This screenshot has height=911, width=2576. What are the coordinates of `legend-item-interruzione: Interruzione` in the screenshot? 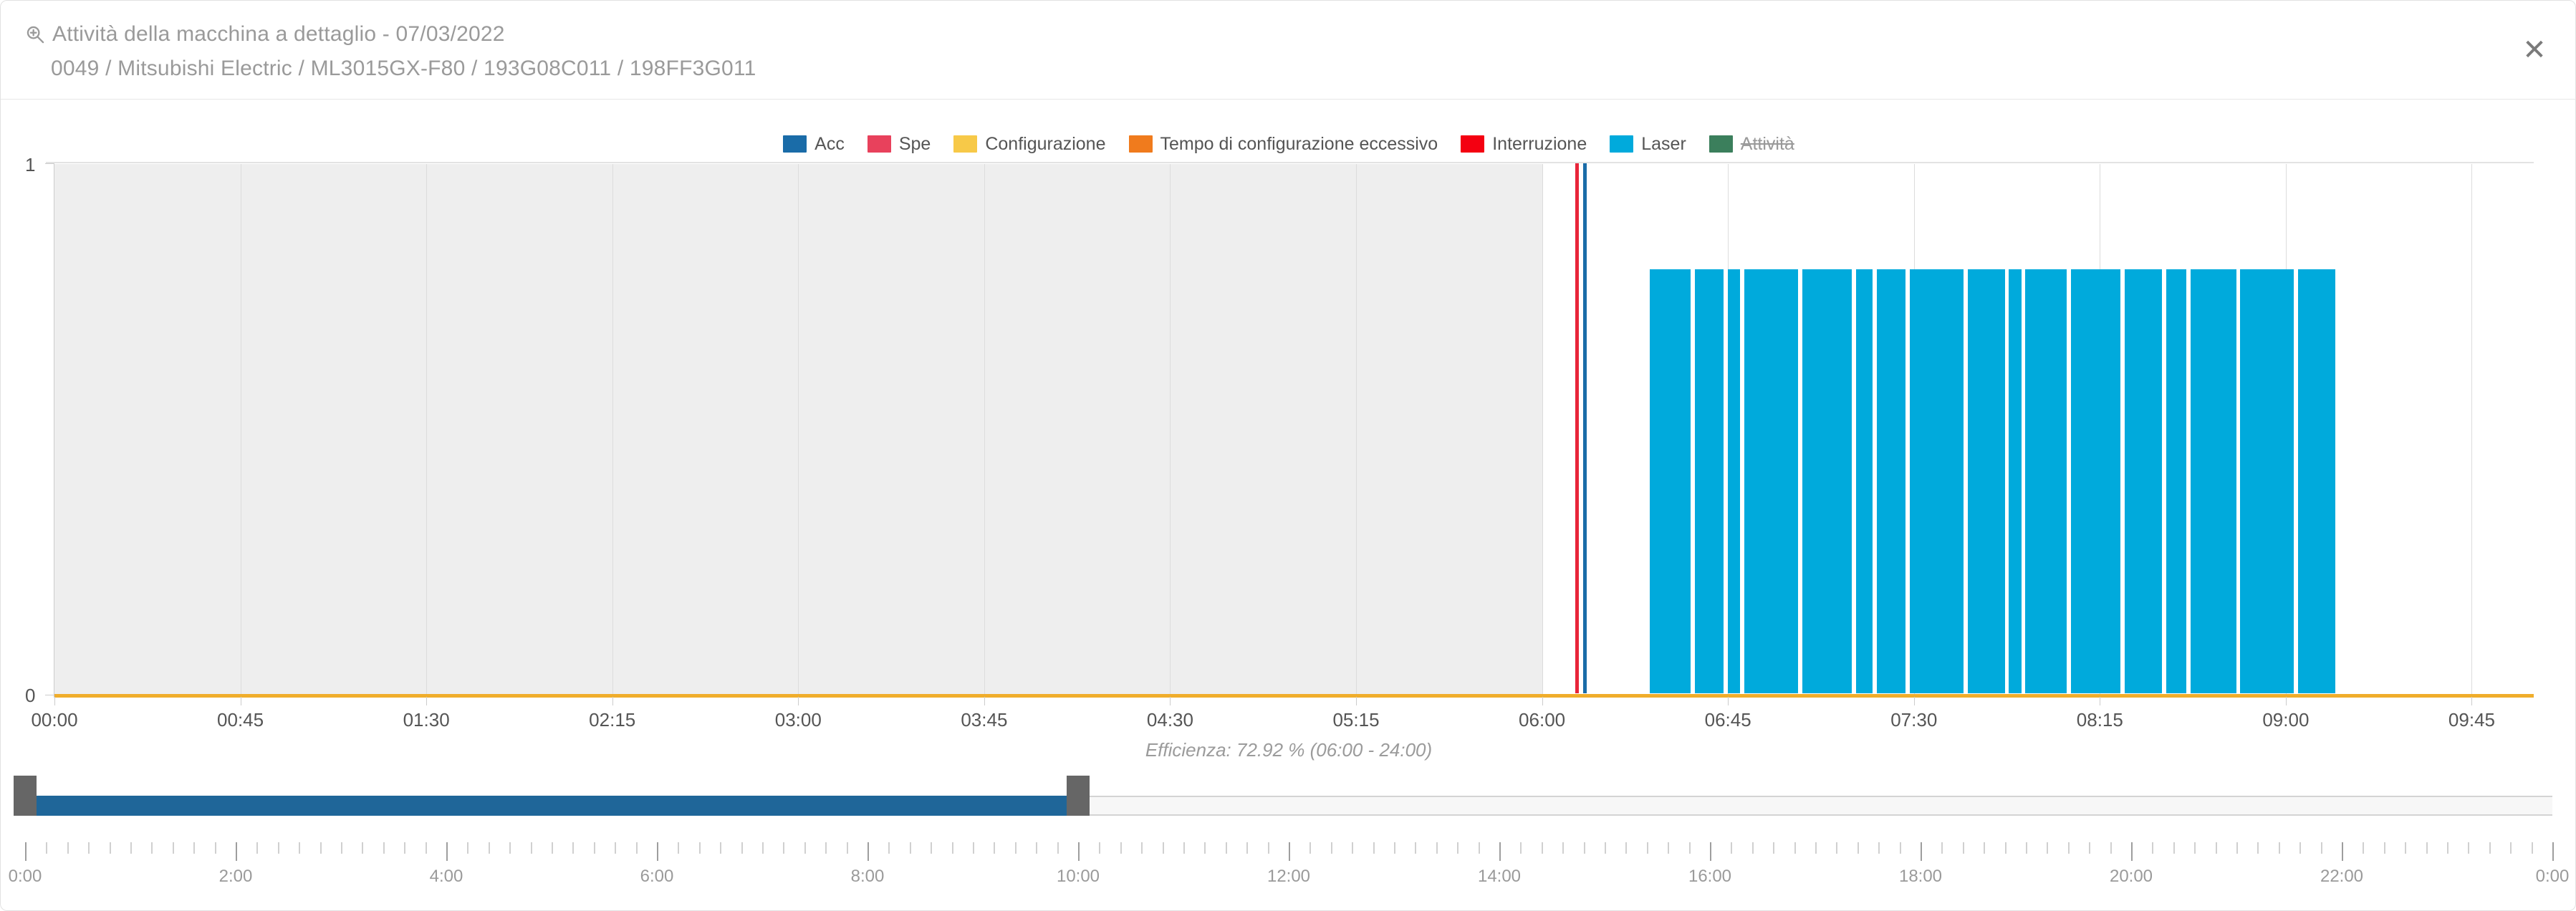 It's located at (1524, 144).